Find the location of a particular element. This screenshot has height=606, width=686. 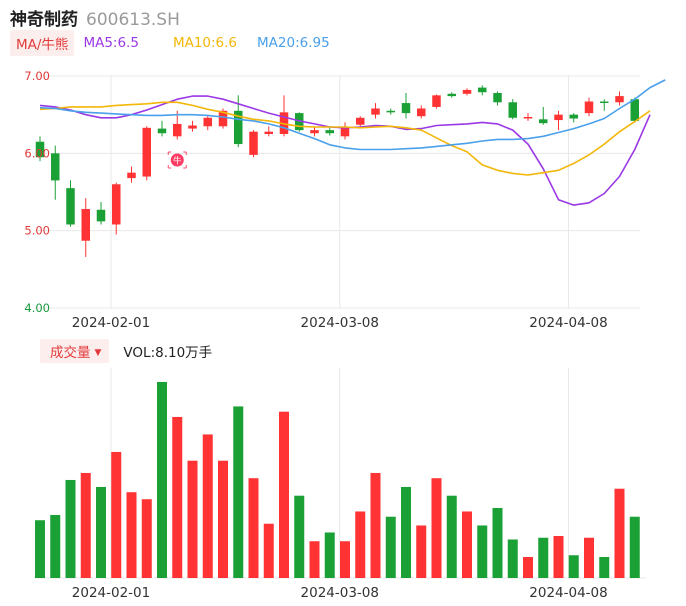

price-x-tick-label: 2024-03-08 is located at coordinates (340, 323).